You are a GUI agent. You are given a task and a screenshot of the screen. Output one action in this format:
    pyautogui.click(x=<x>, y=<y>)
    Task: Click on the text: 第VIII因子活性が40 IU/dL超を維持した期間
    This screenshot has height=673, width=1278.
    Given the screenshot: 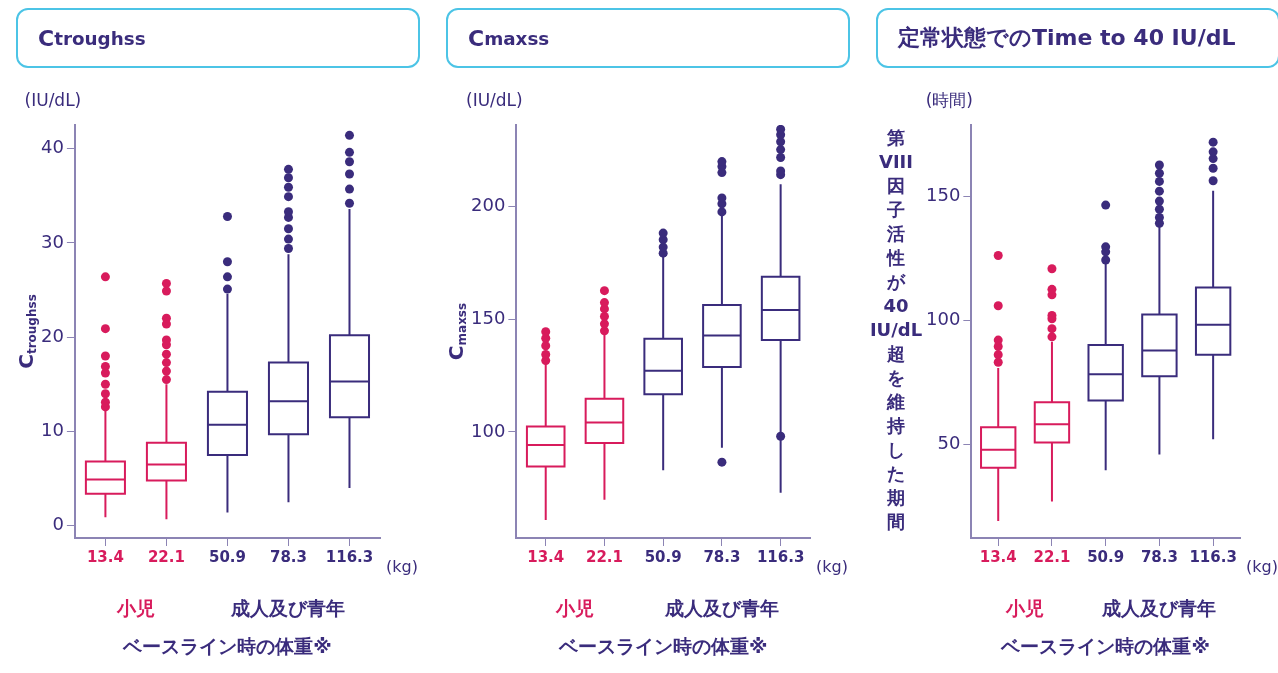 What is the action you would take?
    pyautogui.click(x=896, y=330)
    